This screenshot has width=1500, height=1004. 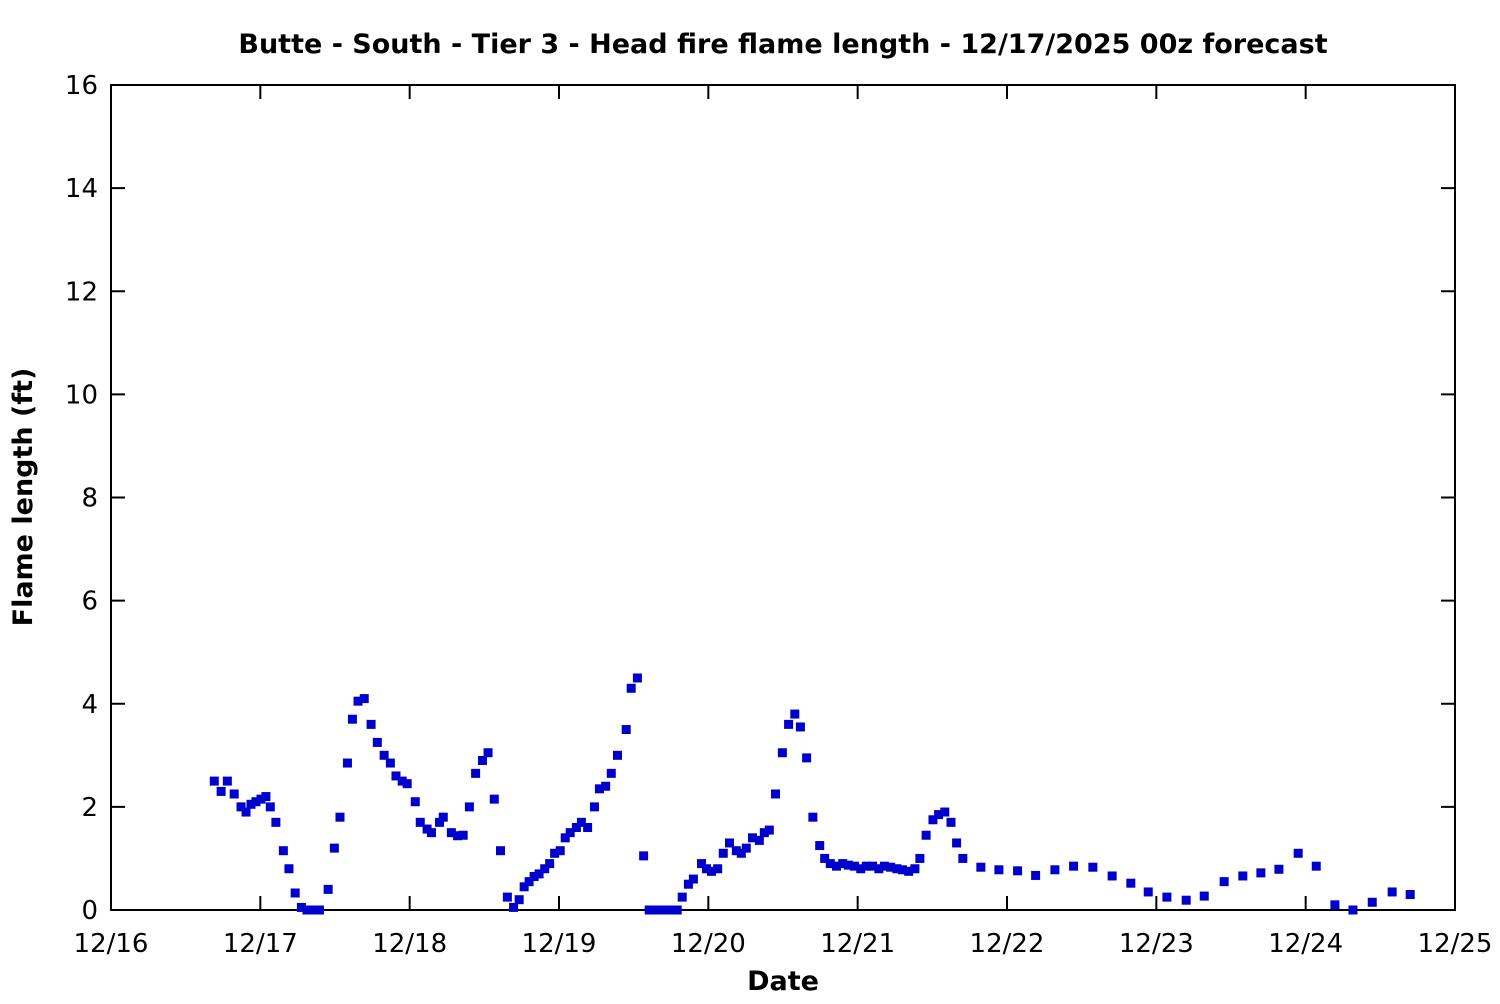 What do you see at coordinates (1305, 944) in the screenshot?
I see `x-tick-label: 12/24` at bounding box center [1305, 944].